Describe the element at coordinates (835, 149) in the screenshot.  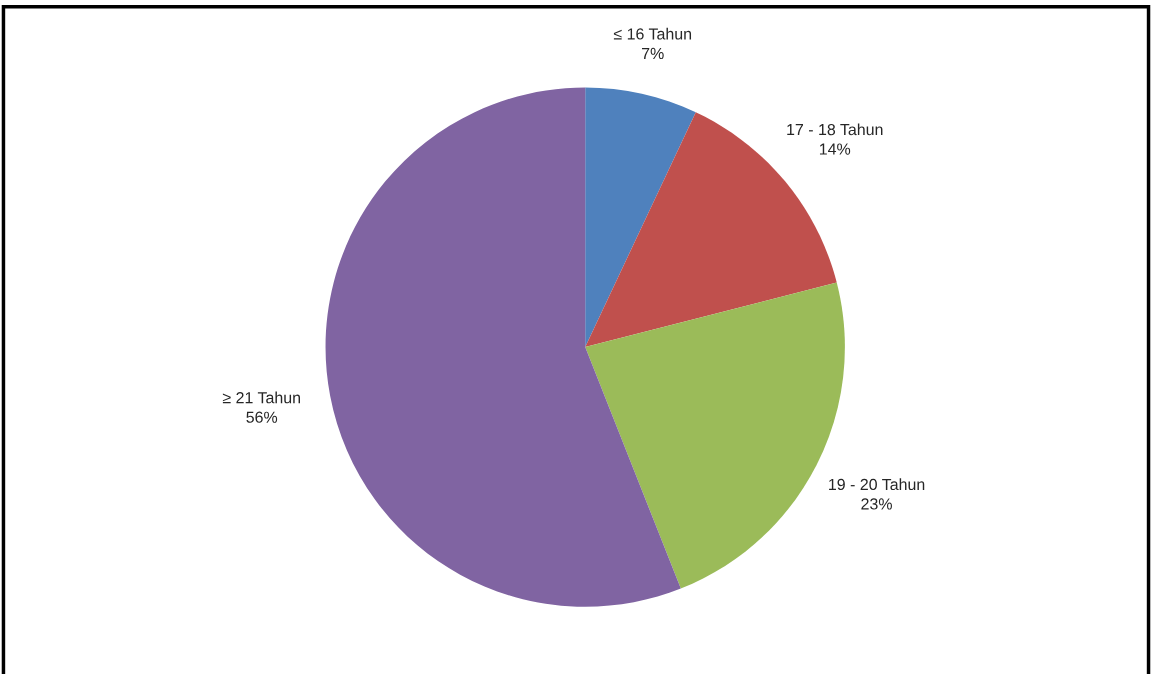
I see `data-label: 14%` at that location.